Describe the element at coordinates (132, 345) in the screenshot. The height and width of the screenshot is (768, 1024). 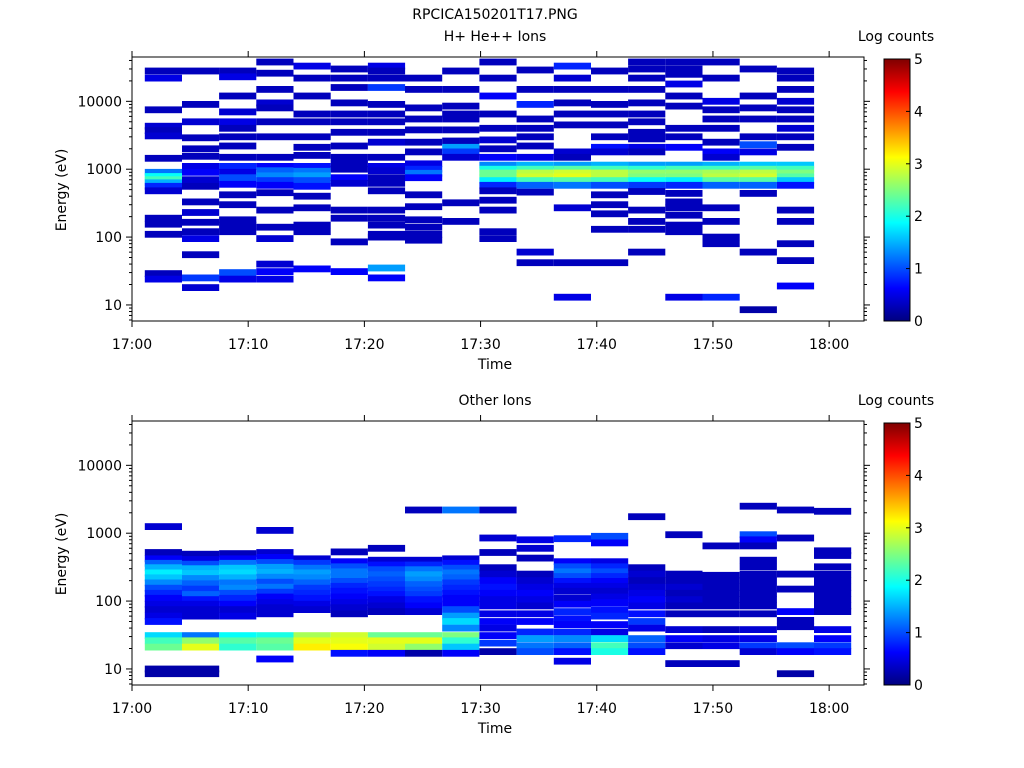
I see `x-tick-label: 17:00` at that location.